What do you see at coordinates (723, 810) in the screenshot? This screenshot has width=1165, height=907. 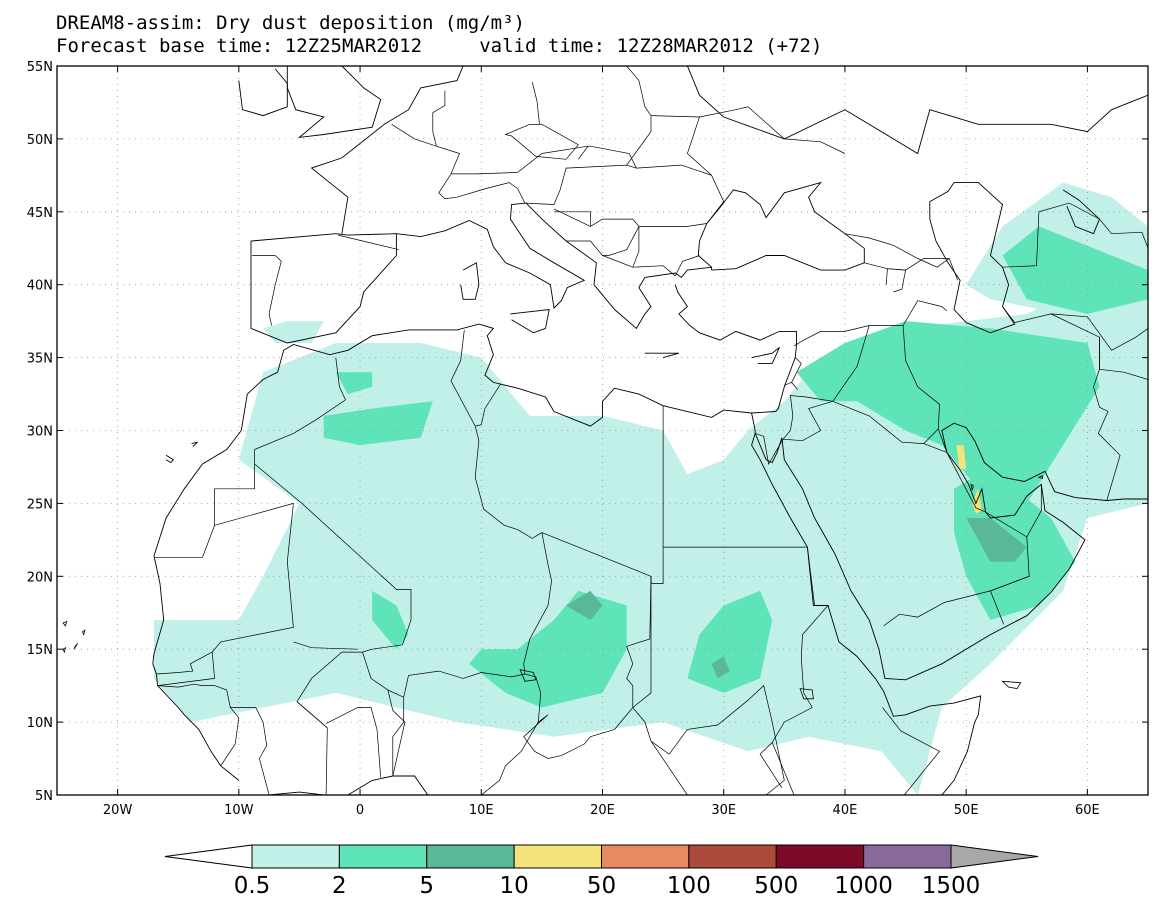 I see `lon-tick-label: 30E` at bounding box center [723, 810].